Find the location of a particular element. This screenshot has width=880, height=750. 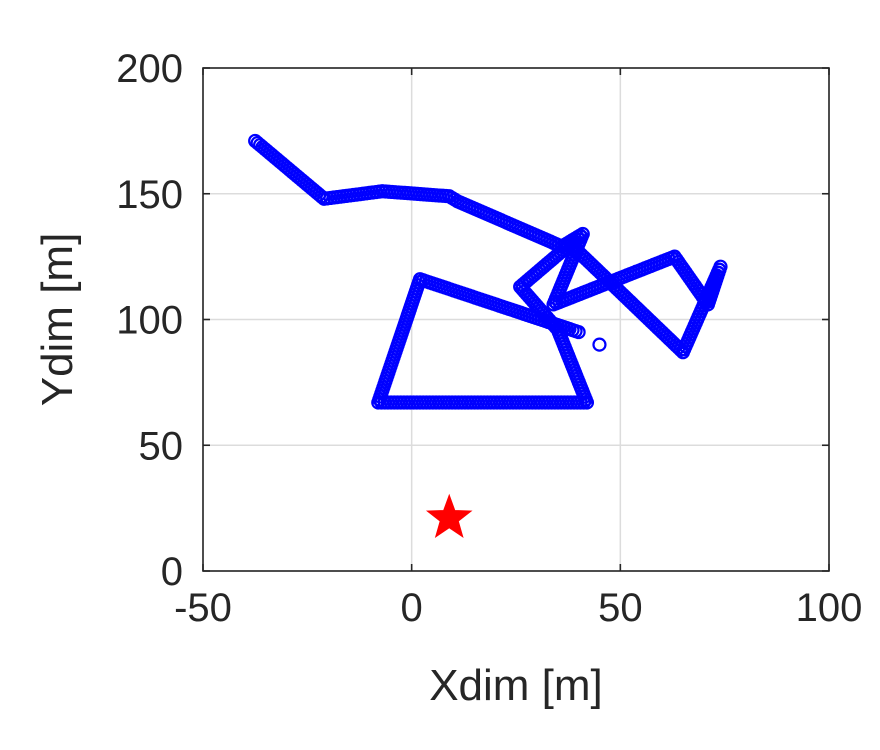

y-tick-label: 150 is located at coordinates (149, 195).